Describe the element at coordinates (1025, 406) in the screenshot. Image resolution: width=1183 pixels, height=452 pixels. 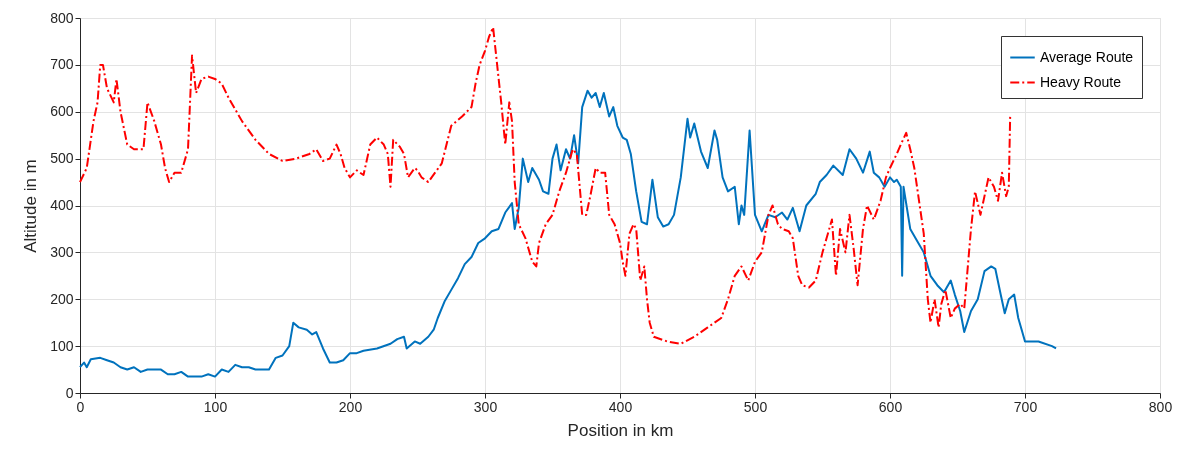
I see `x-tick-label: 700` at that location.